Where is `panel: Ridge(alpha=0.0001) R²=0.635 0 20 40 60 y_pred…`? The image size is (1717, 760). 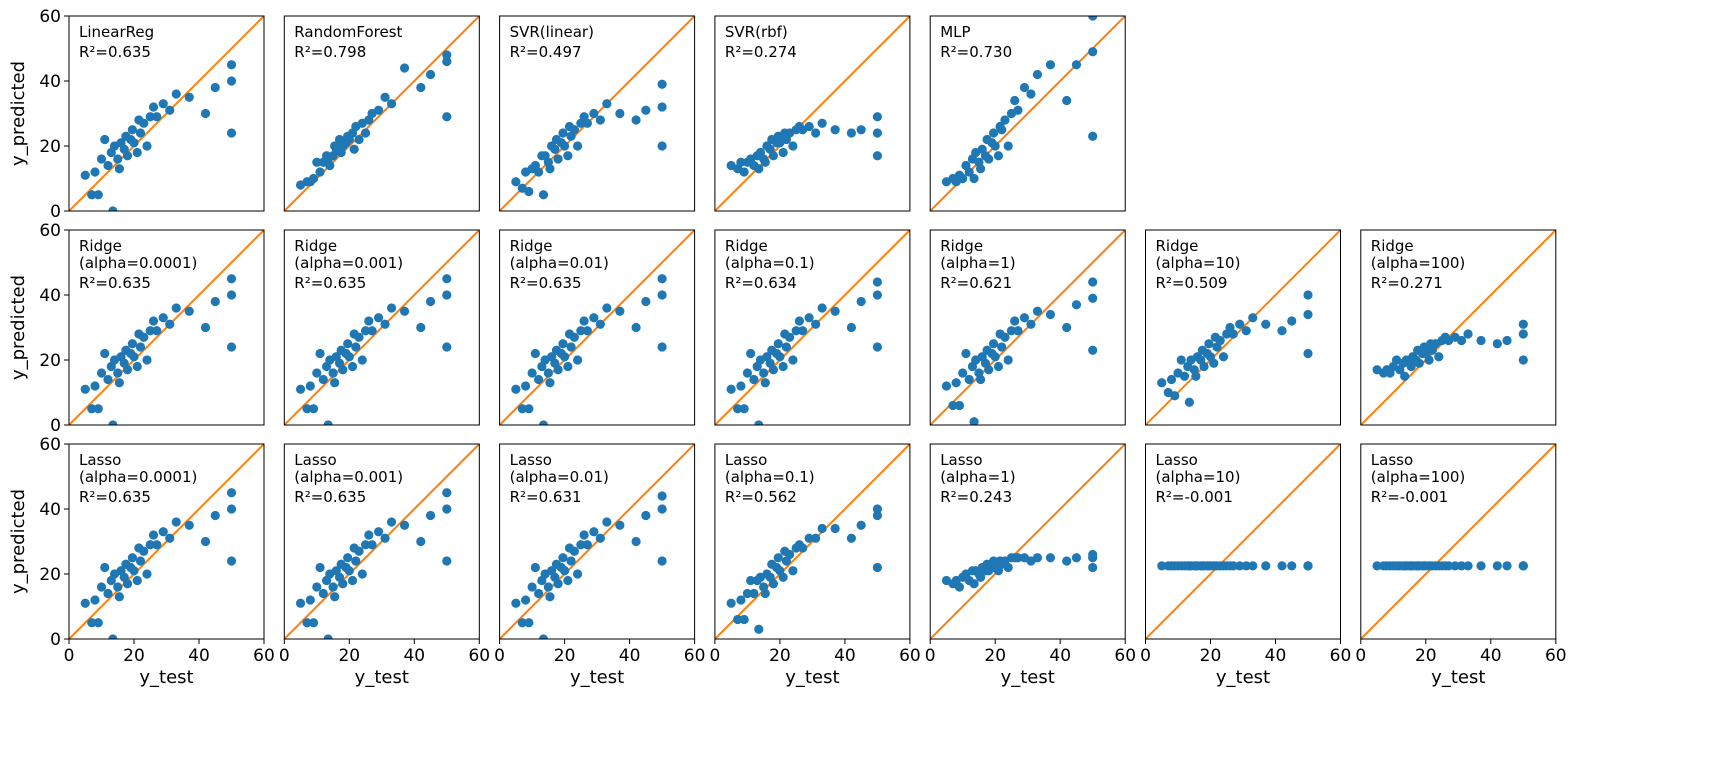
panel: Ridge(alpha=0.0001) R²=0.635 0 20 40 60 y_pred… is located at coordinates (136, 328).